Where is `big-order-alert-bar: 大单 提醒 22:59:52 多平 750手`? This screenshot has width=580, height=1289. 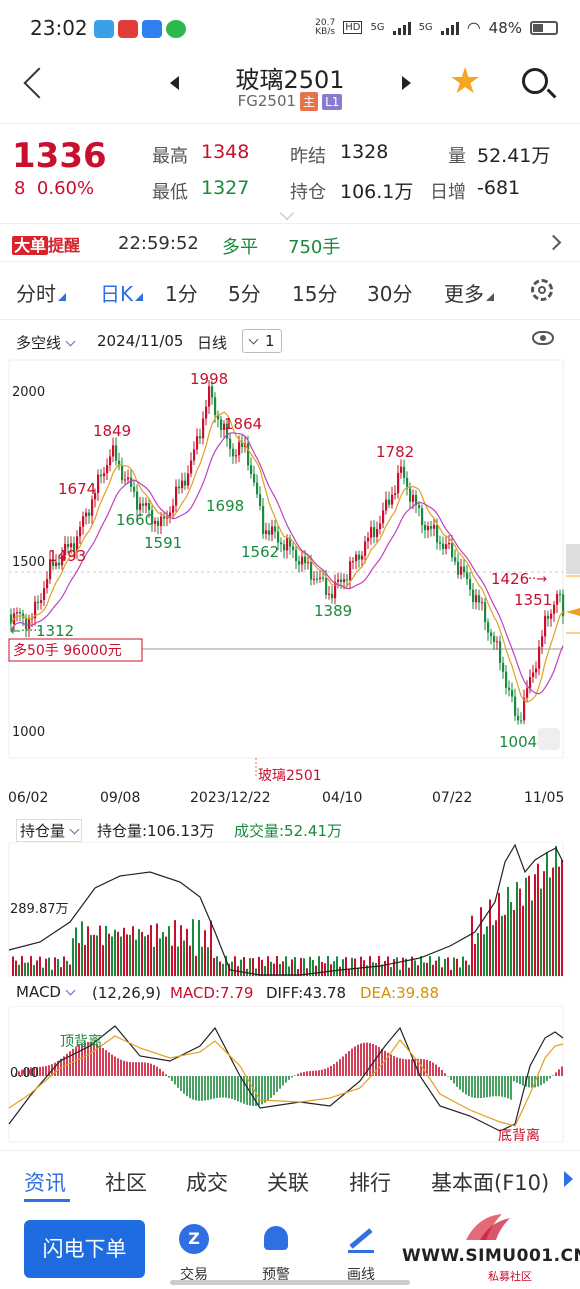
big-order-alert-bar: 大单 提醒 22:59:52 多平 750手 is located at coordinates (290, 243).